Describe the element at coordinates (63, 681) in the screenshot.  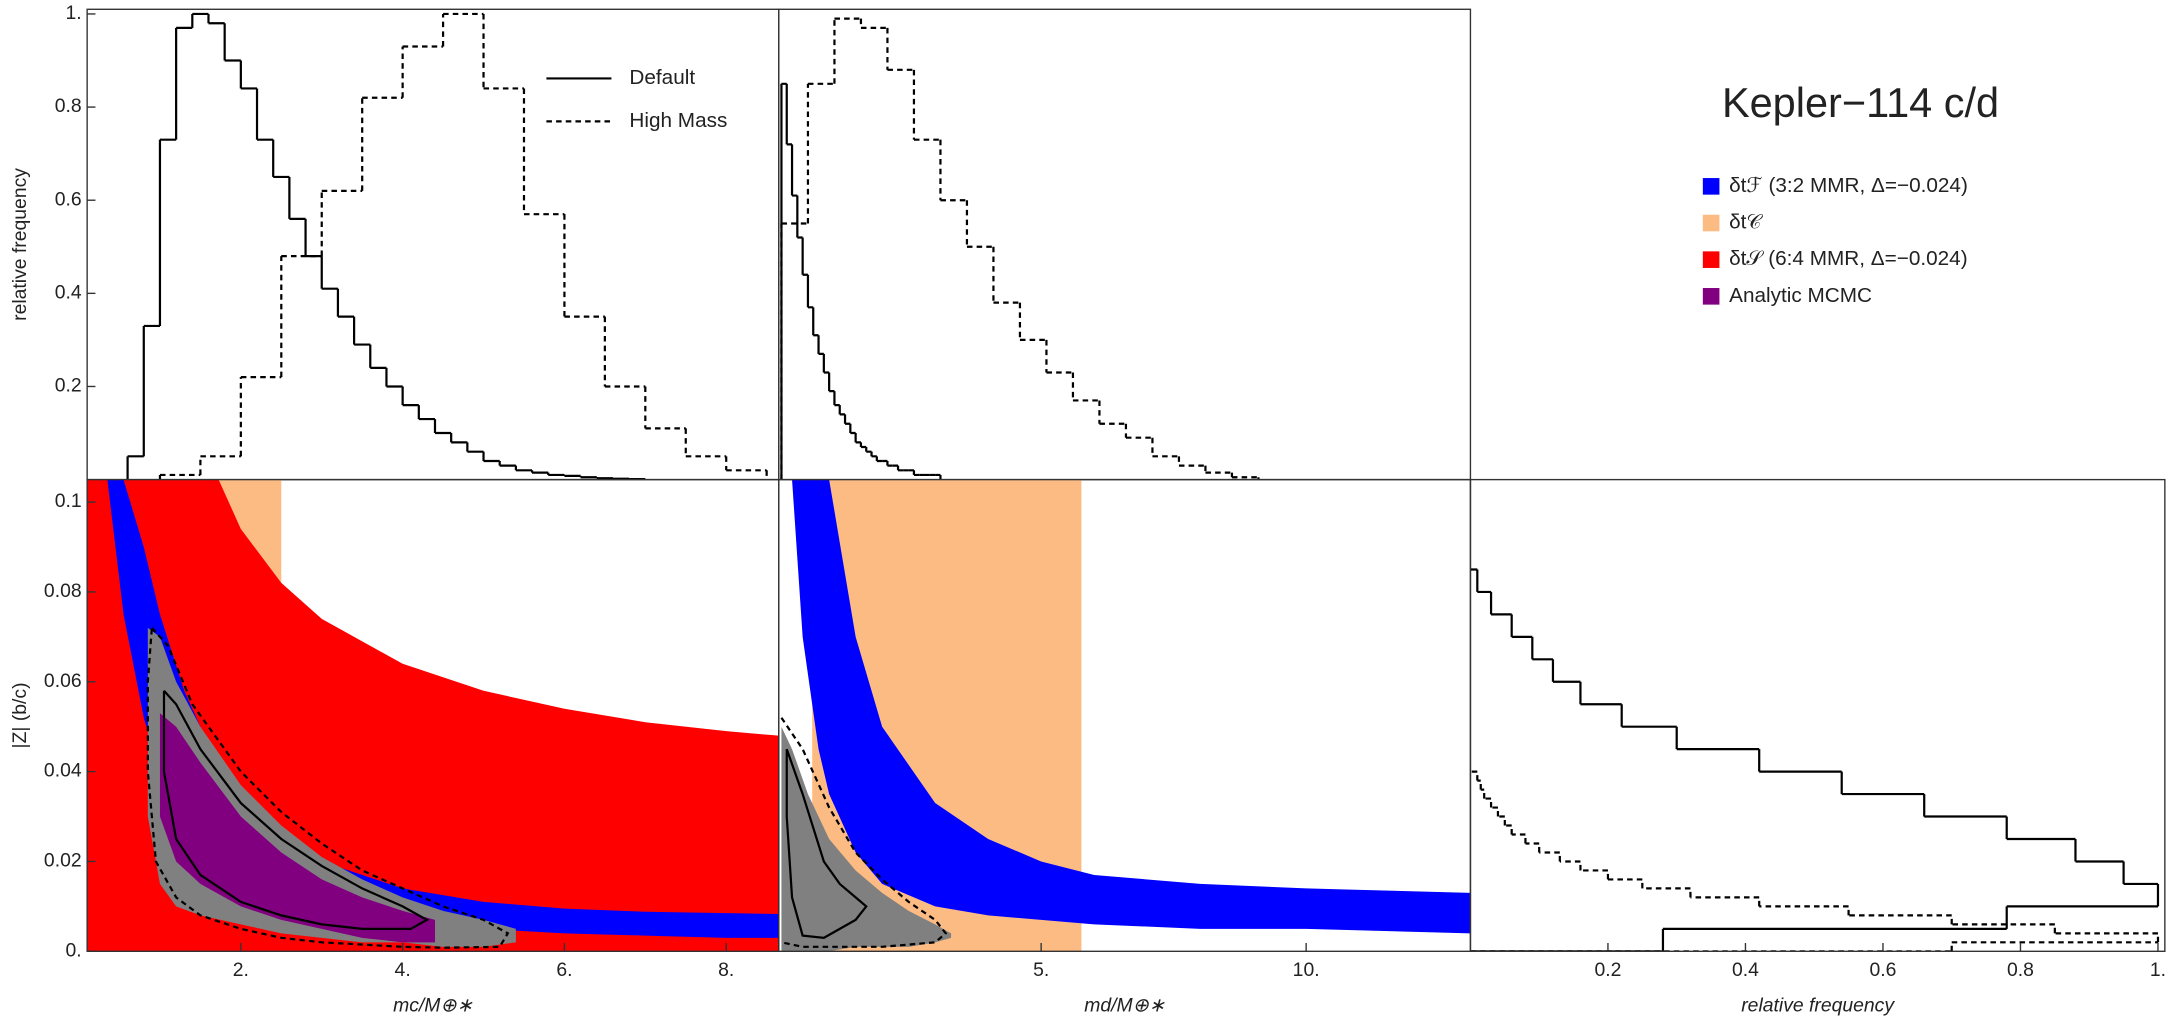
I see `y-tick-label: 0.06` at that location.